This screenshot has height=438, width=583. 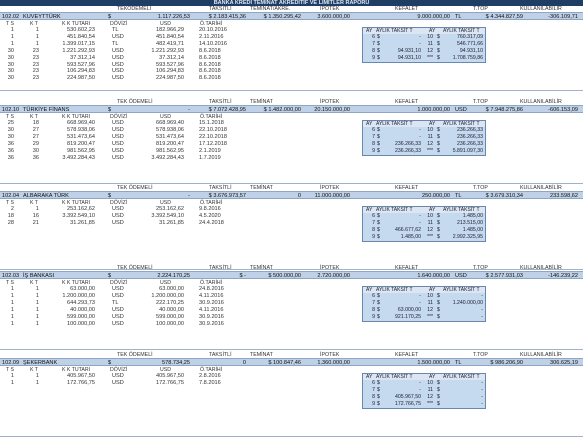 I want to click on usd-cell: 3.492.284,43, so click(x=167, y=157).